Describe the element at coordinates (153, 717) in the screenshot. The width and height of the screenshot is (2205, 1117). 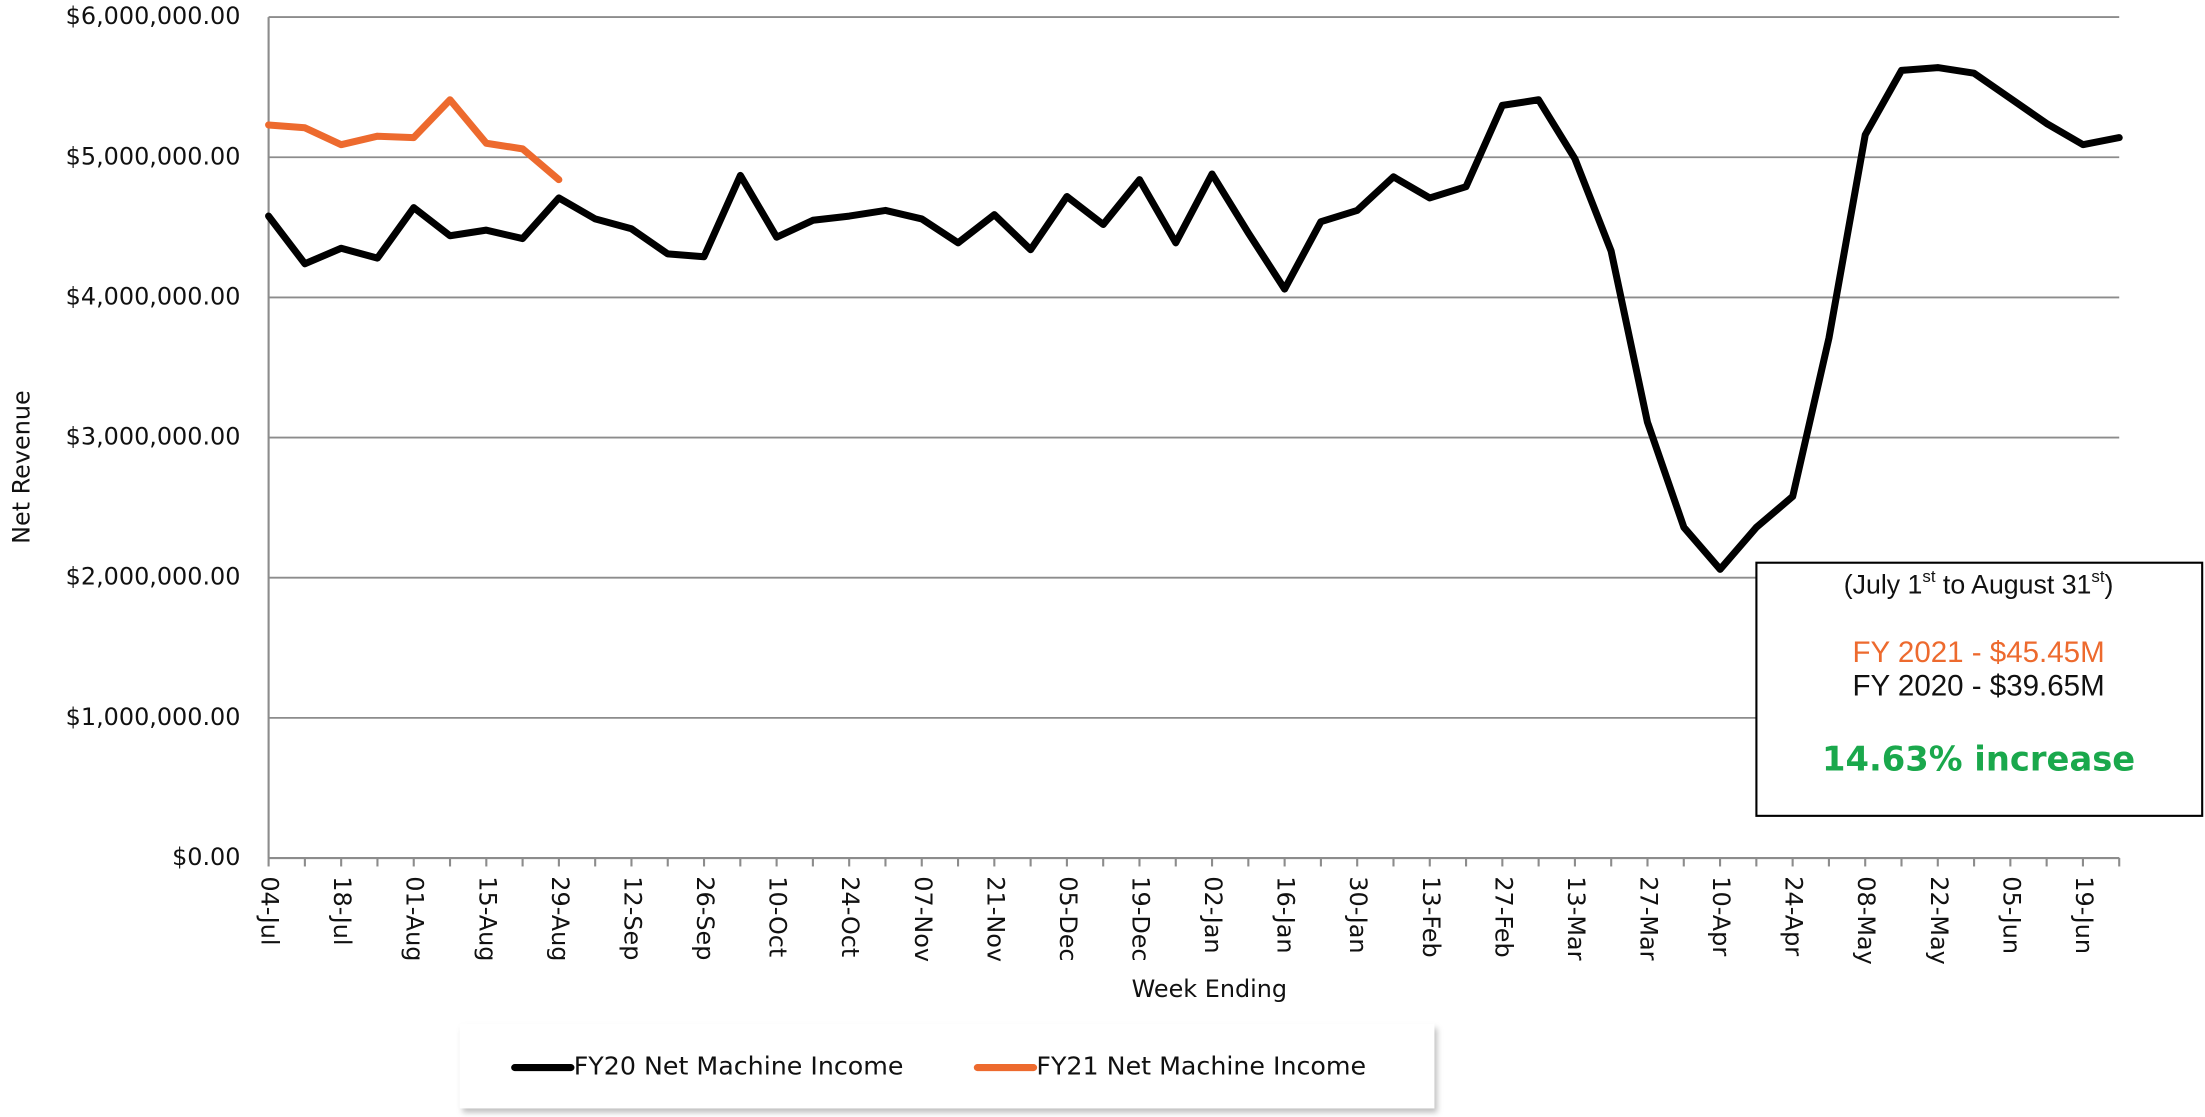
I see `y-tick-label: $1,000,000.00` at that location.